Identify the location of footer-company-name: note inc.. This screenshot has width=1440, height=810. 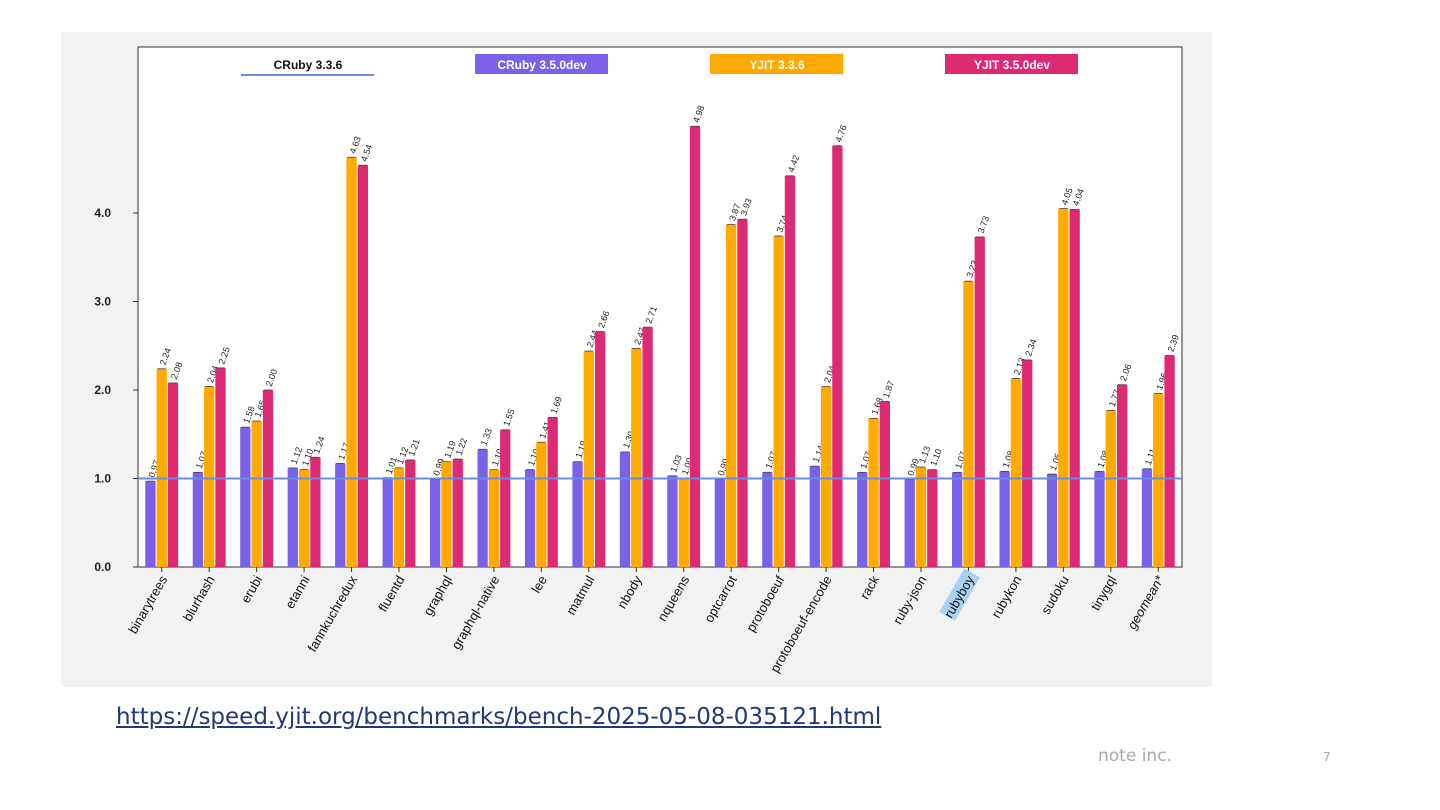
(1135, 756).